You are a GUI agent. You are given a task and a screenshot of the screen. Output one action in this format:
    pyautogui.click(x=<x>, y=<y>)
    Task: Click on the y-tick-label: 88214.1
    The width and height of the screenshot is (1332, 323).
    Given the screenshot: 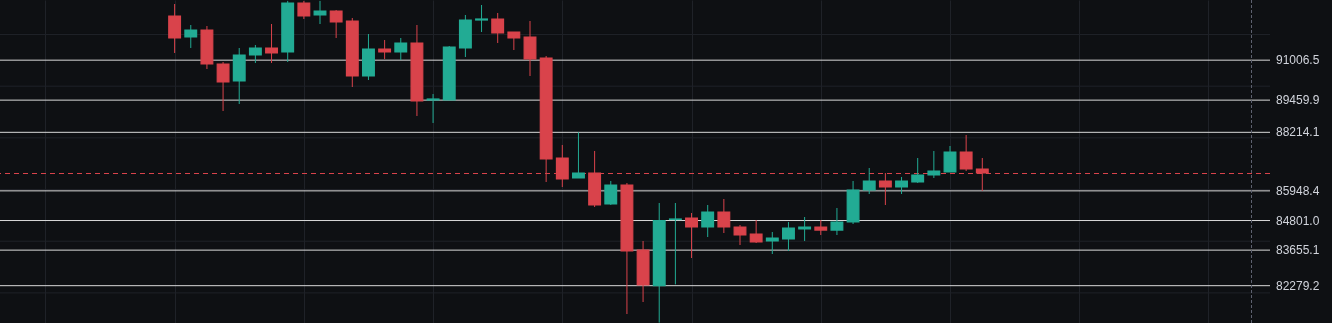 What is the action you would take?
    pyautogui.click(x=1298, y=132)
    